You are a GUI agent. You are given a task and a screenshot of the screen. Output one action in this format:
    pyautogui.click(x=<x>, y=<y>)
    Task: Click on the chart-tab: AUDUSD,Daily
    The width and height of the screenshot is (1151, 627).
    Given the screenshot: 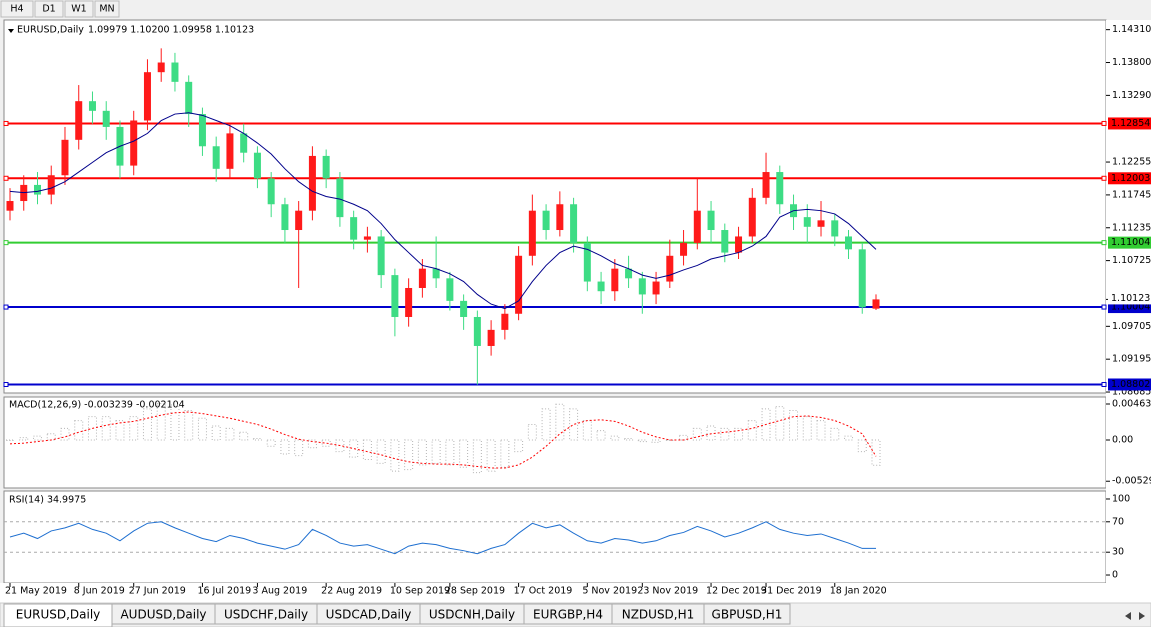 What is the action you would take?
    pyautogui.click(x=163, y=614)
    